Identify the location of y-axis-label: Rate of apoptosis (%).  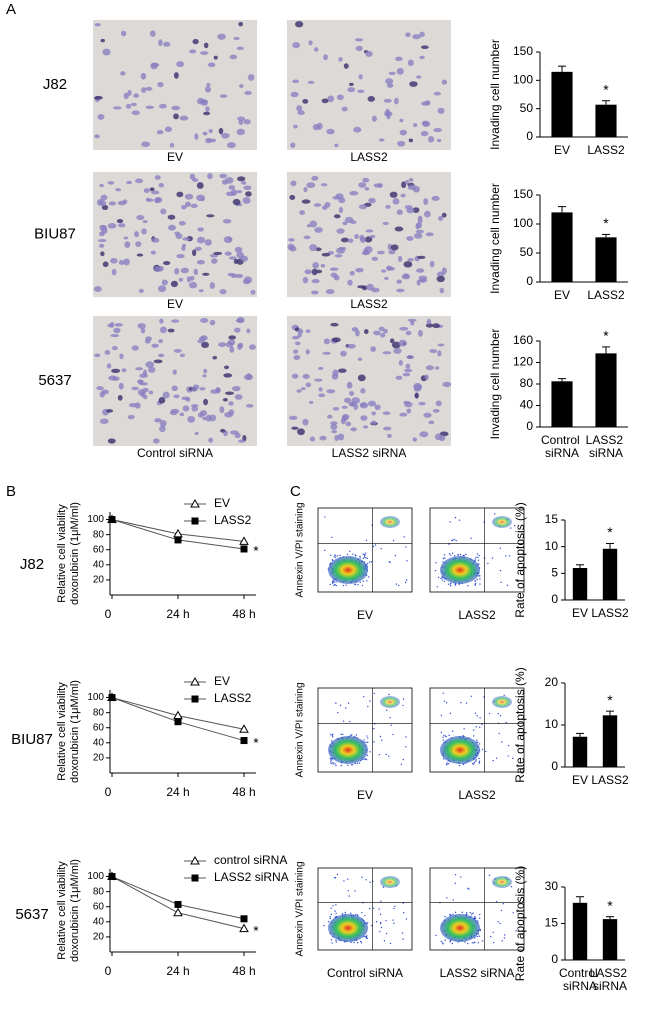
(520, 559).